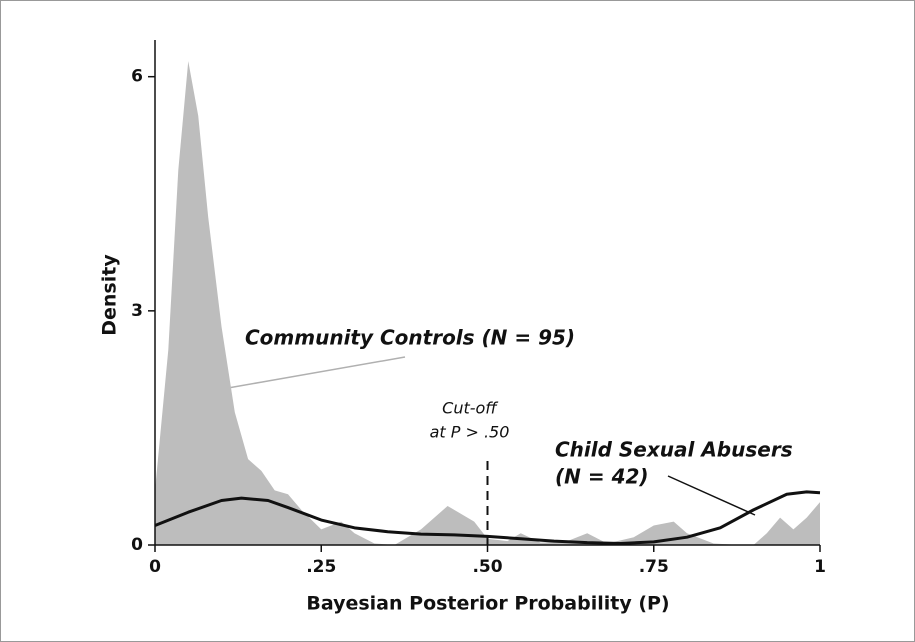 This screenshot has height=642, width=915. What do you see at coordinates (820, 567) in the screenshot?
I see `x-tick-label: 1` at bounding box center [820, 567].